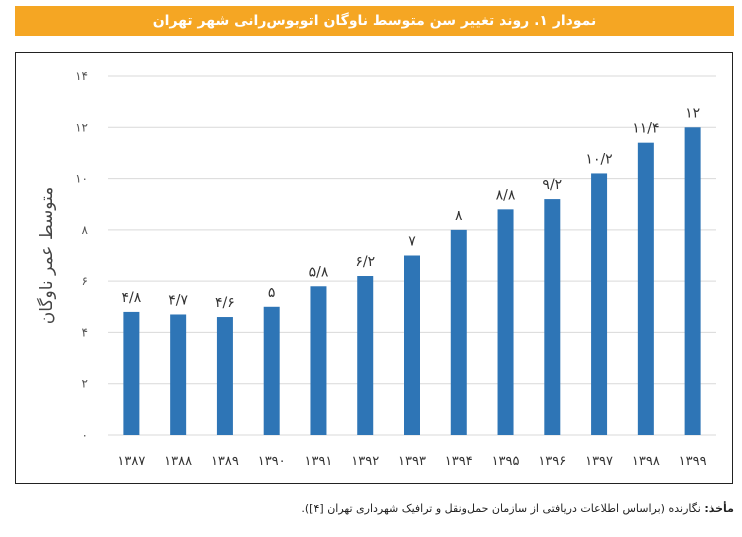  Describe the element at coordinates (131, 461) in the screenshot. I see `x-tick-label: ۱۳۸۷` at that location.